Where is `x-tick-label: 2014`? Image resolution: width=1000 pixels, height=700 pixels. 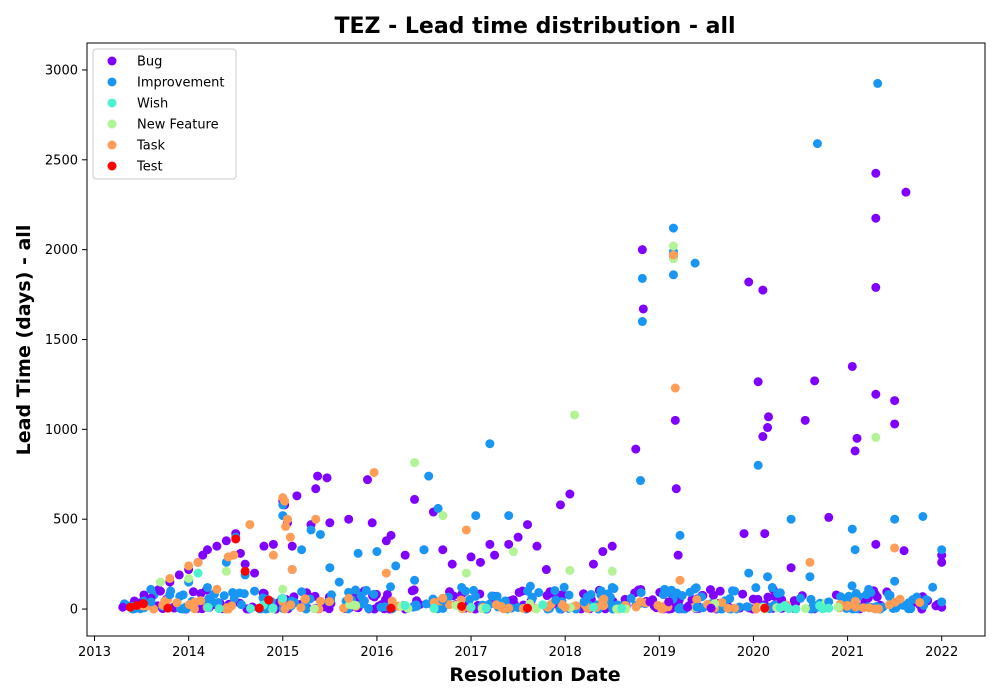
x-tick-label: 2014 is located at coordinates (188, 652).